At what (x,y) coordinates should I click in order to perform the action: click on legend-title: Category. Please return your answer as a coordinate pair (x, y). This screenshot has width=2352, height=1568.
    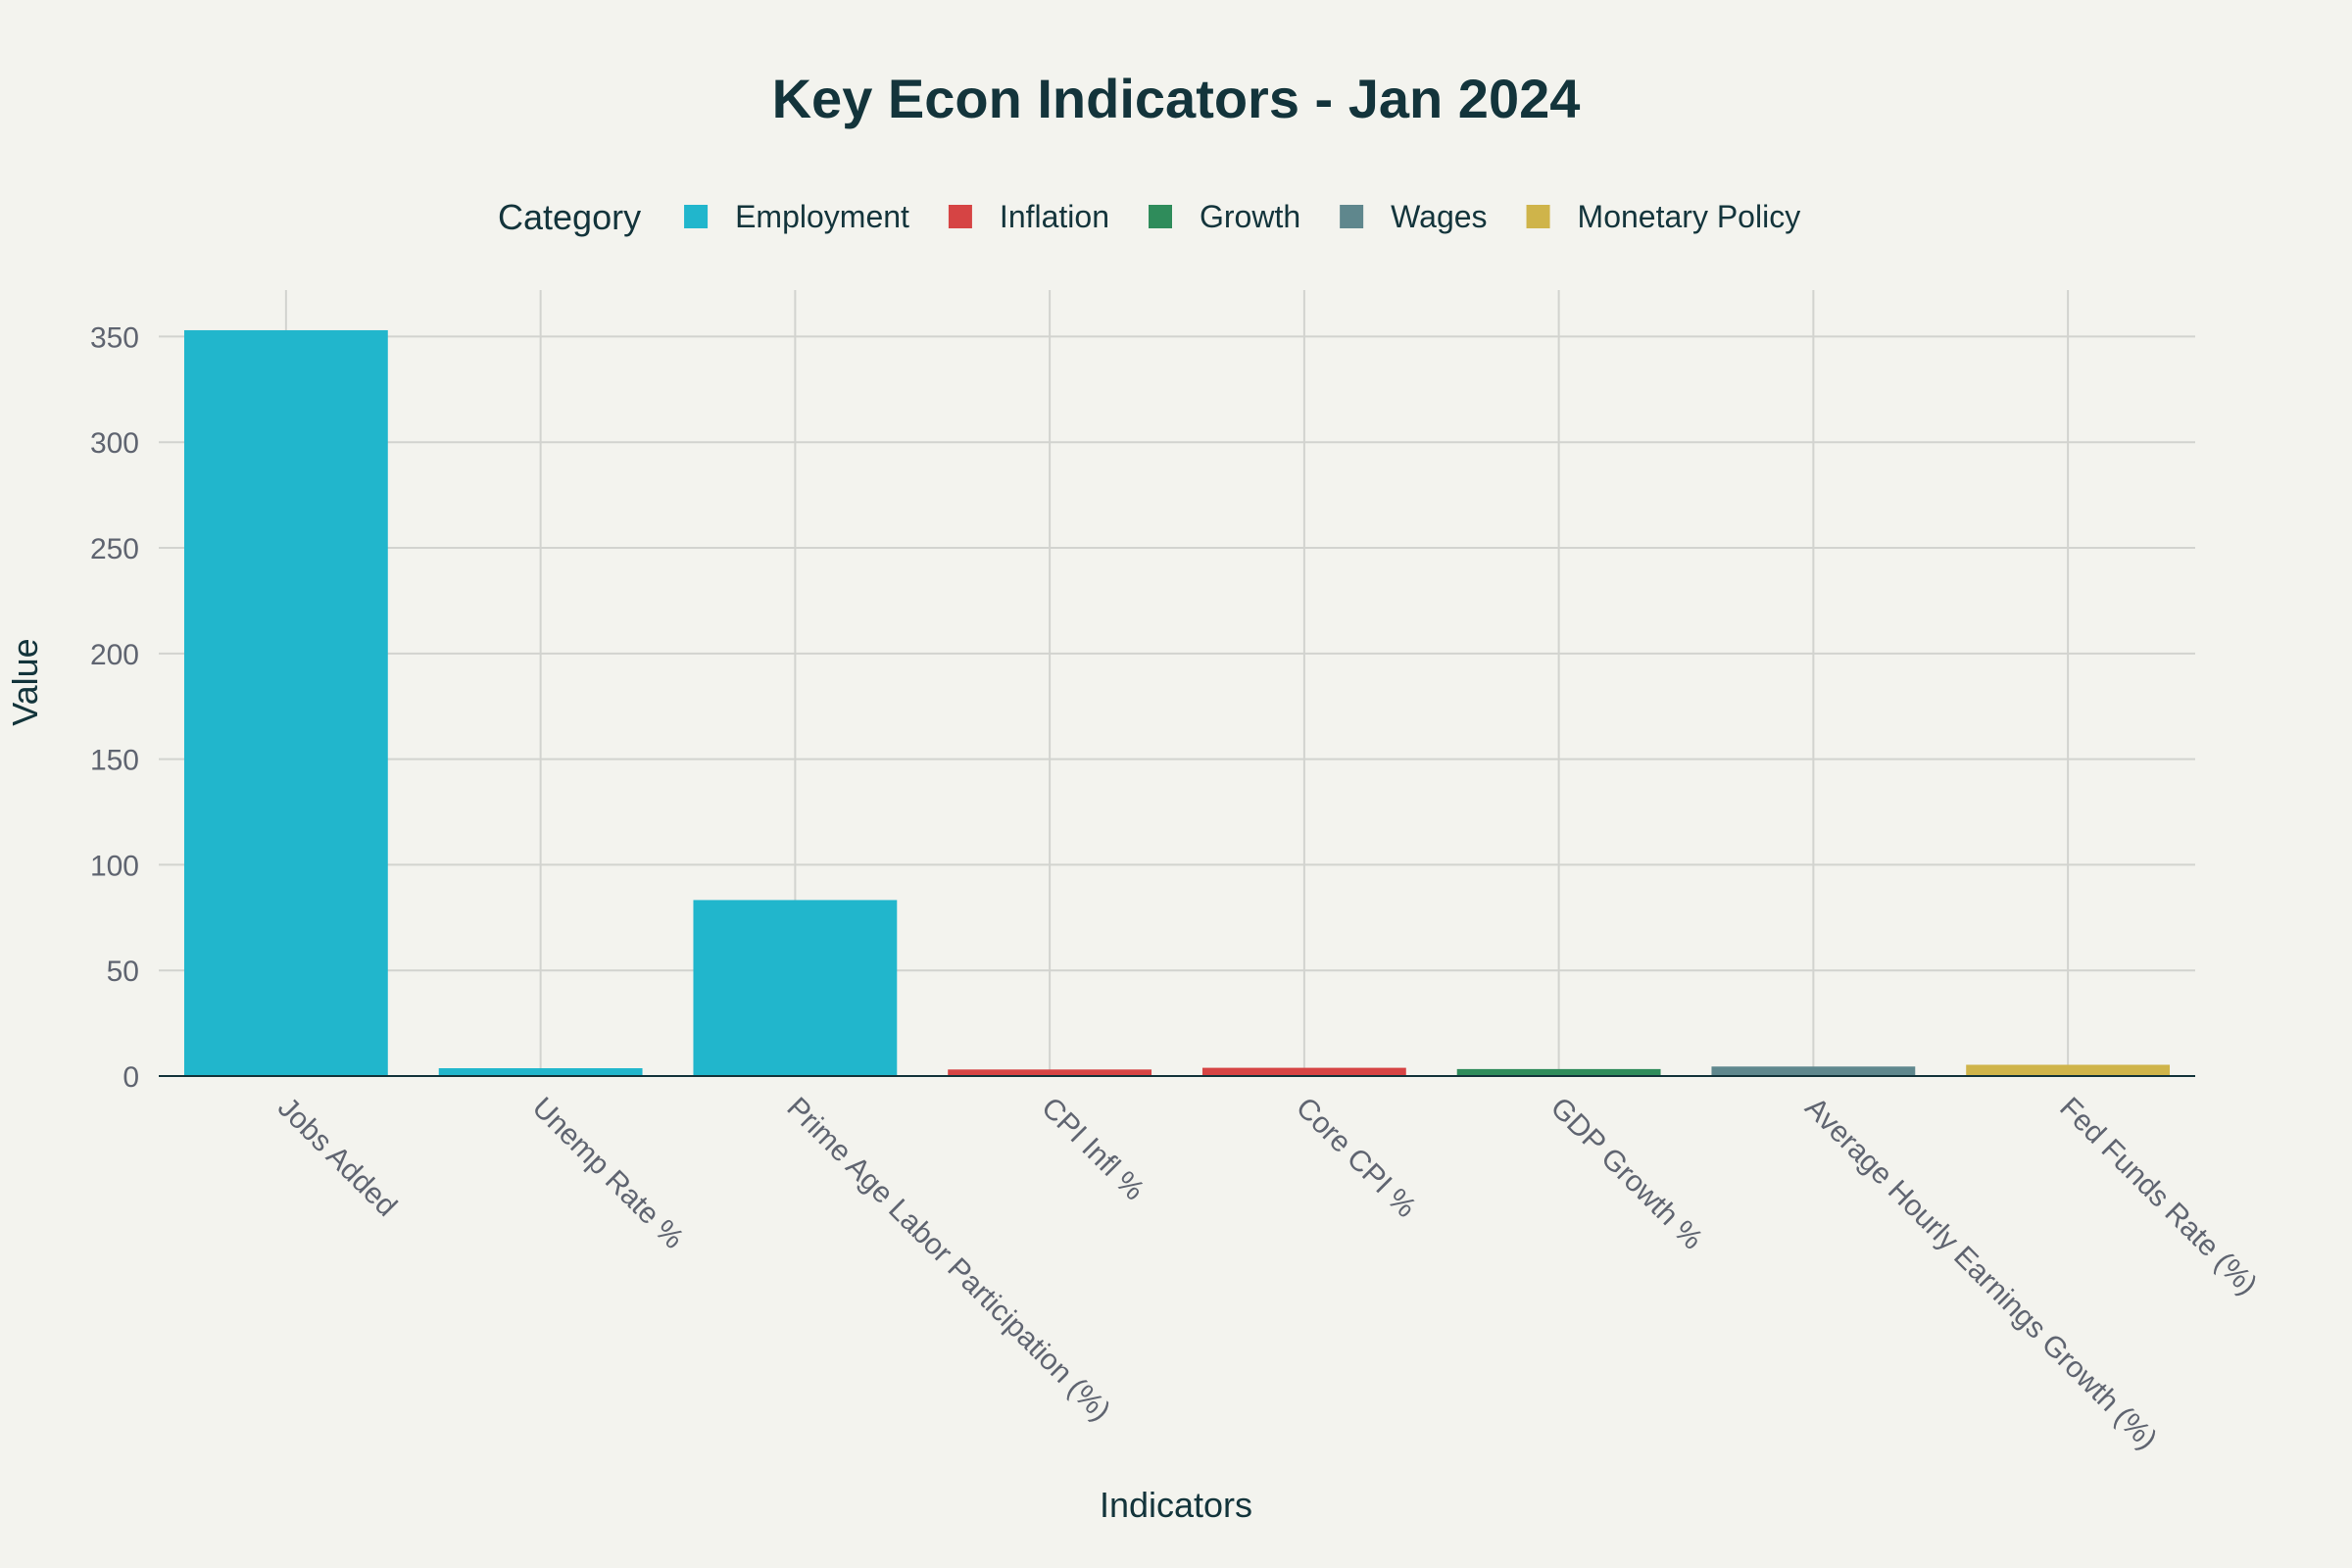
    Looking at the image, I should click on (569, 217).